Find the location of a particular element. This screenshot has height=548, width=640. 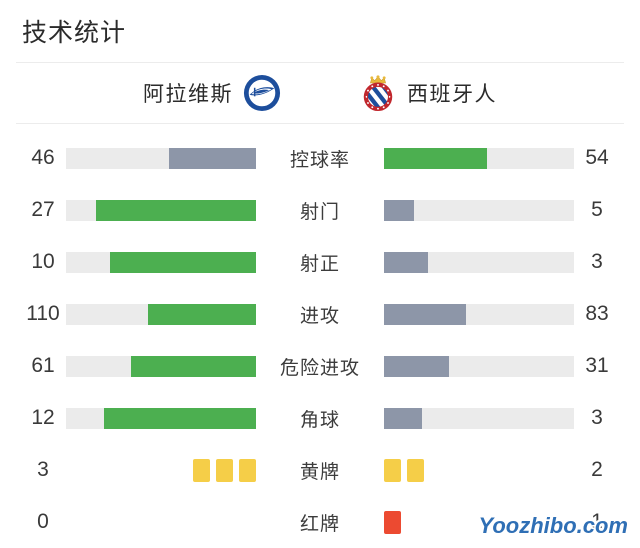

away-team-name: 西班牙人 is located at coordinates (452, 94).